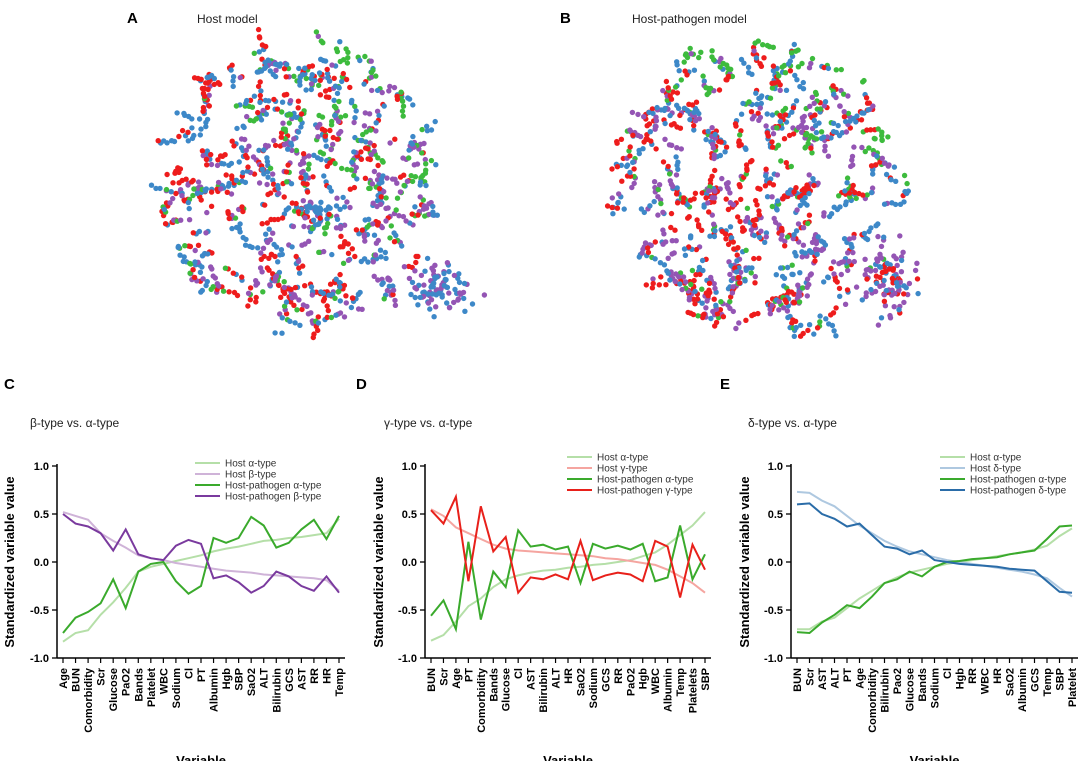 The width and height of the screenshot is (1084, 761). I want to click on legend-label: Host-pathogen α-type, so click(1018, 480).